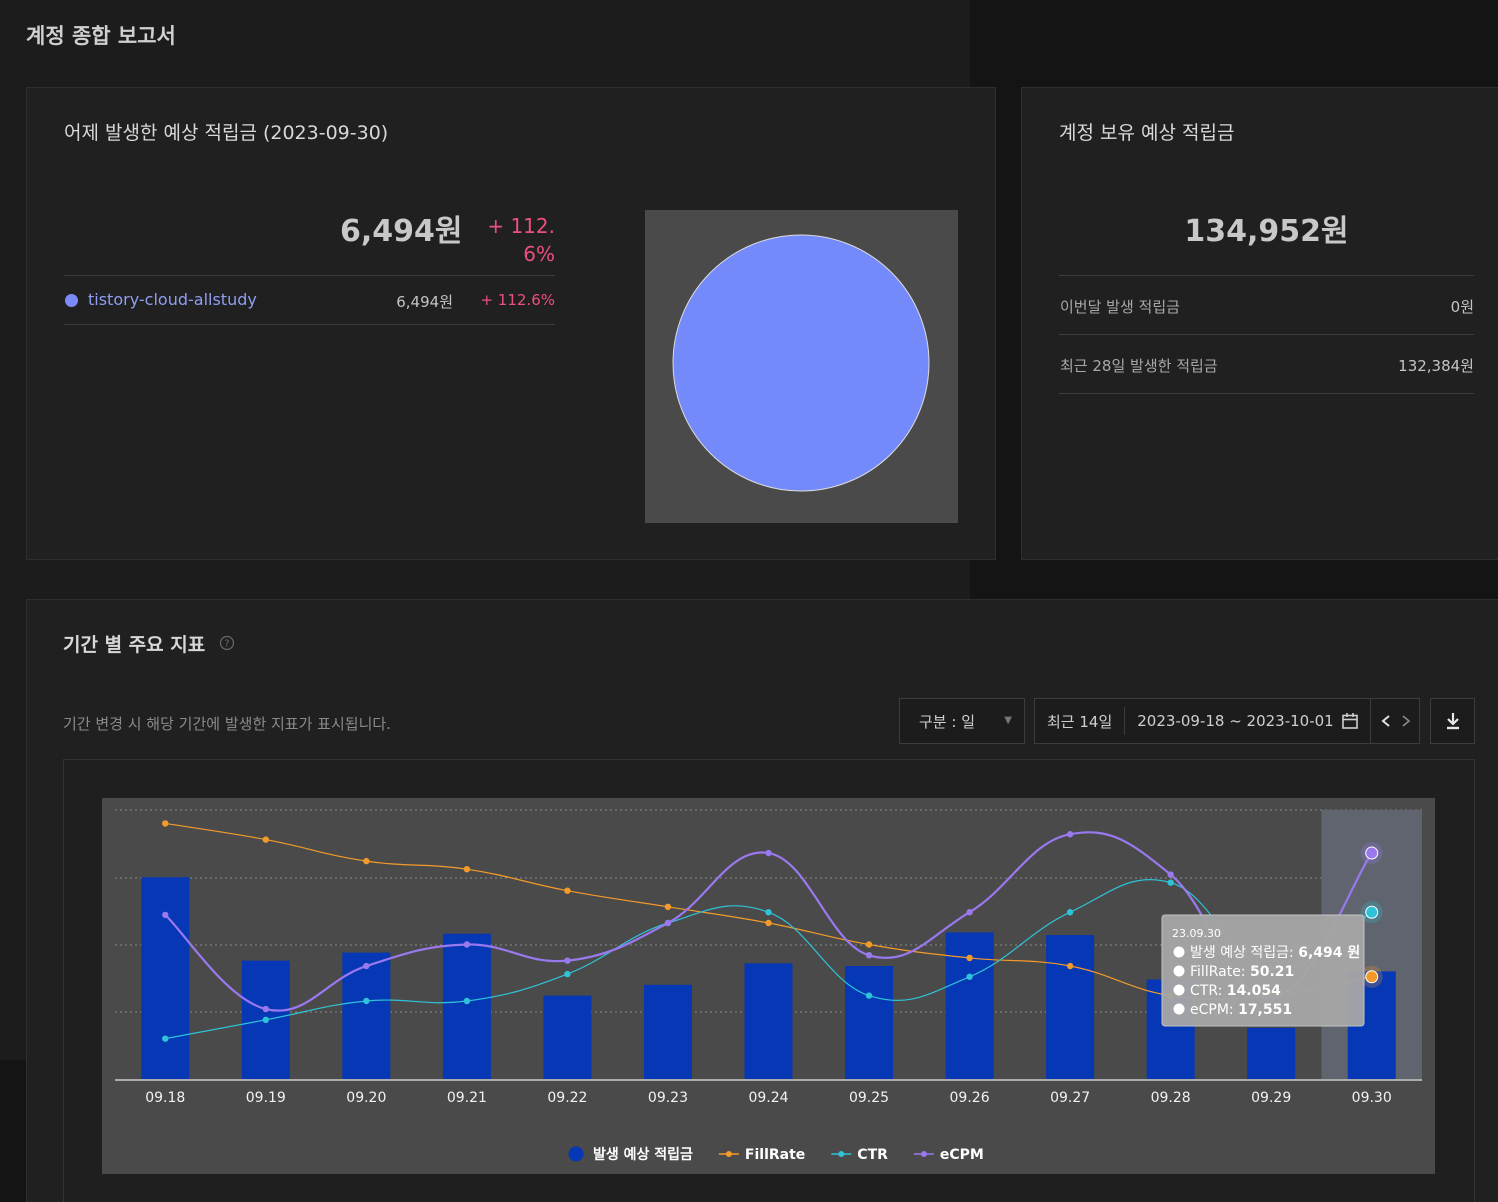 The width and height of the screenshot is (1498, 1202). What do you see at coordinates (643, 1154) in the screenshot?
I see `legend-label: 발생 예상 적립금` at bounding box center [643, 1154].